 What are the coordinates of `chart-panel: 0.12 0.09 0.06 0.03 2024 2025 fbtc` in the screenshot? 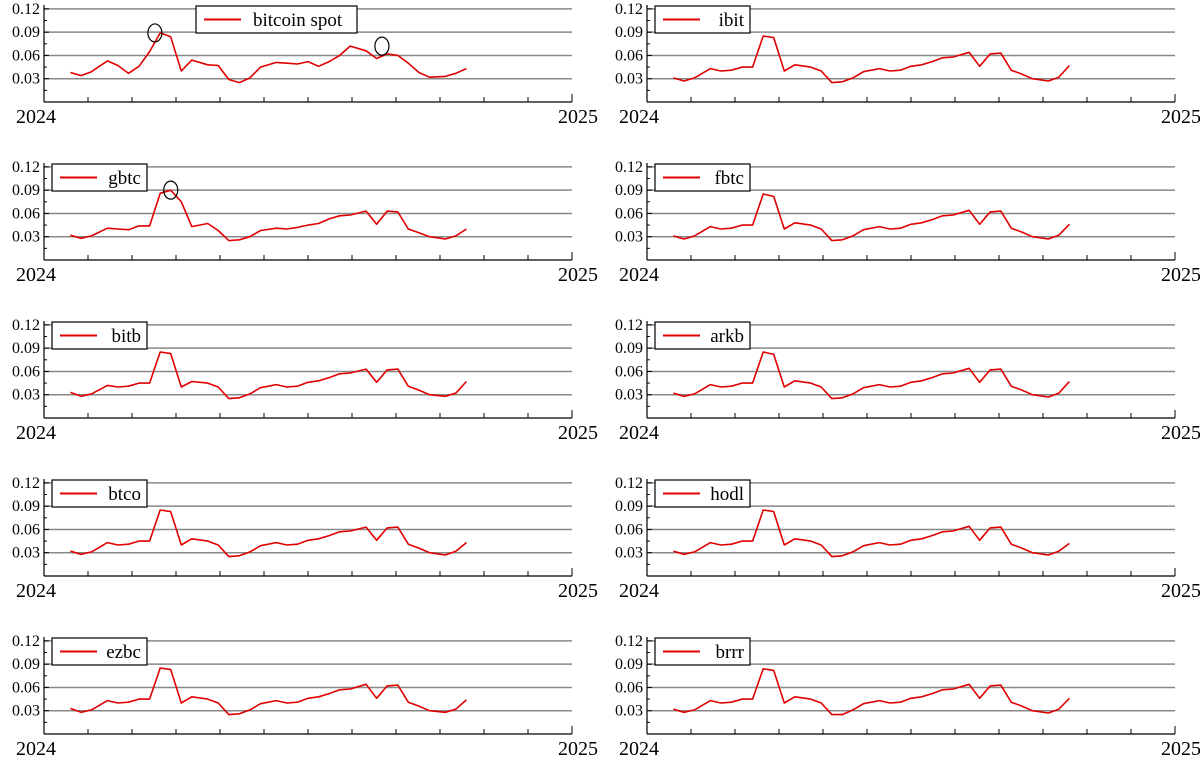 It's located at (901, 233).